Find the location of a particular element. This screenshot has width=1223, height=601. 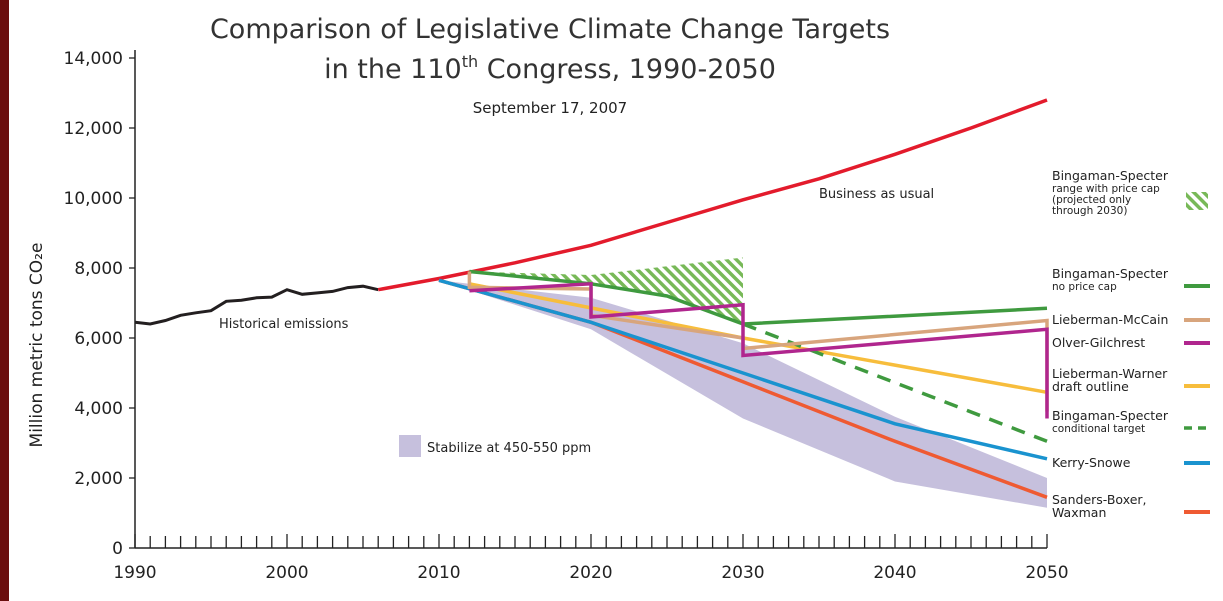

y-tick-label: 2,000 is located at coordinates (98, 479).